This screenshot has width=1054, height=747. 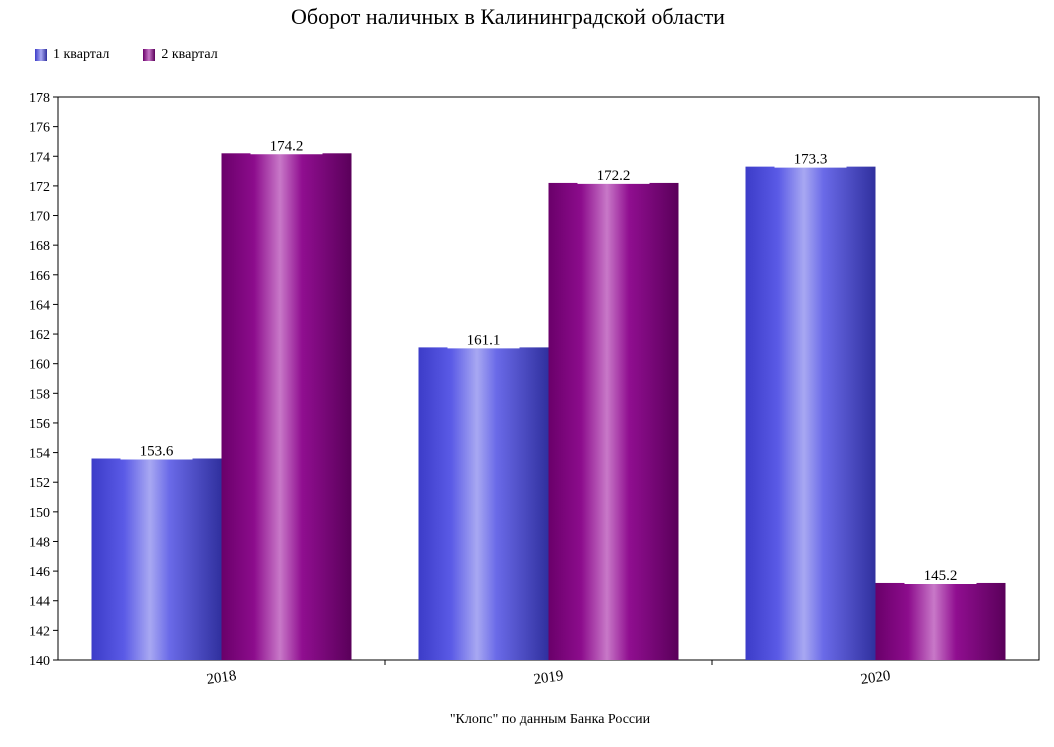 I want to click on y-tick-label: 154, so click(x=39, y=454).